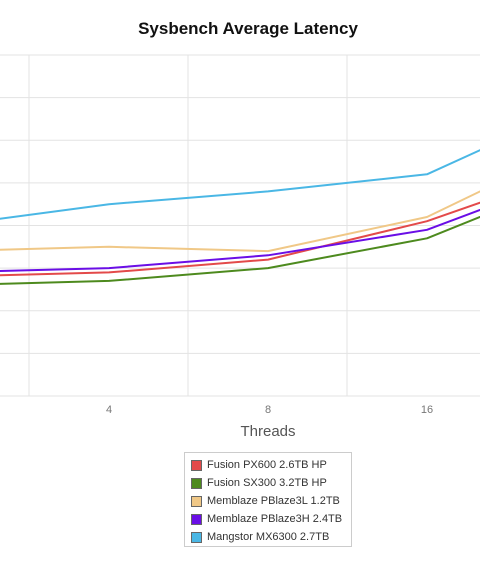 Image resolution: width=480 pixels, height=577 pixels. I want to click on x-tick-label: 4, so click(109, 410).